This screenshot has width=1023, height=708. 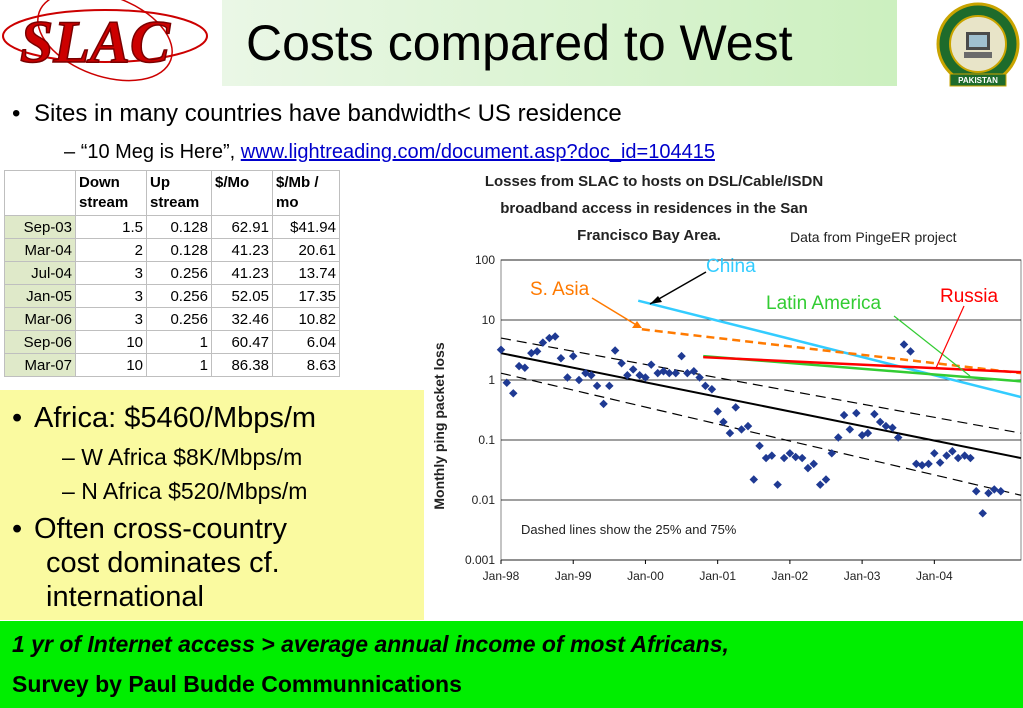 What do you see at coordinates (486, 440) in the screenshot?
I see `y-tick-label: 0.1` at bounding box center [486, 440].